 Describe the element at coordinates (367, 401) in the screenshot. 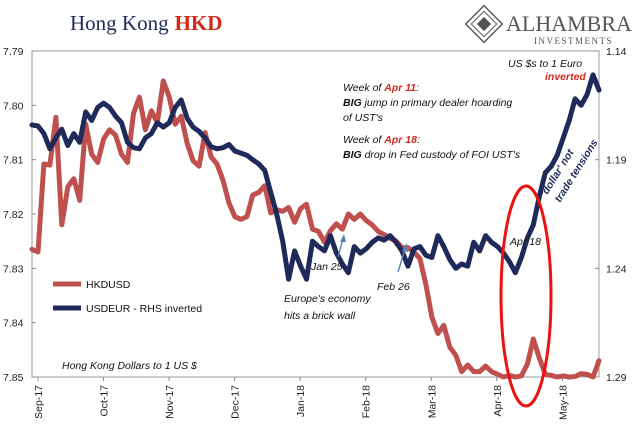

I see `x-tick-label: Feb-18` at that location.